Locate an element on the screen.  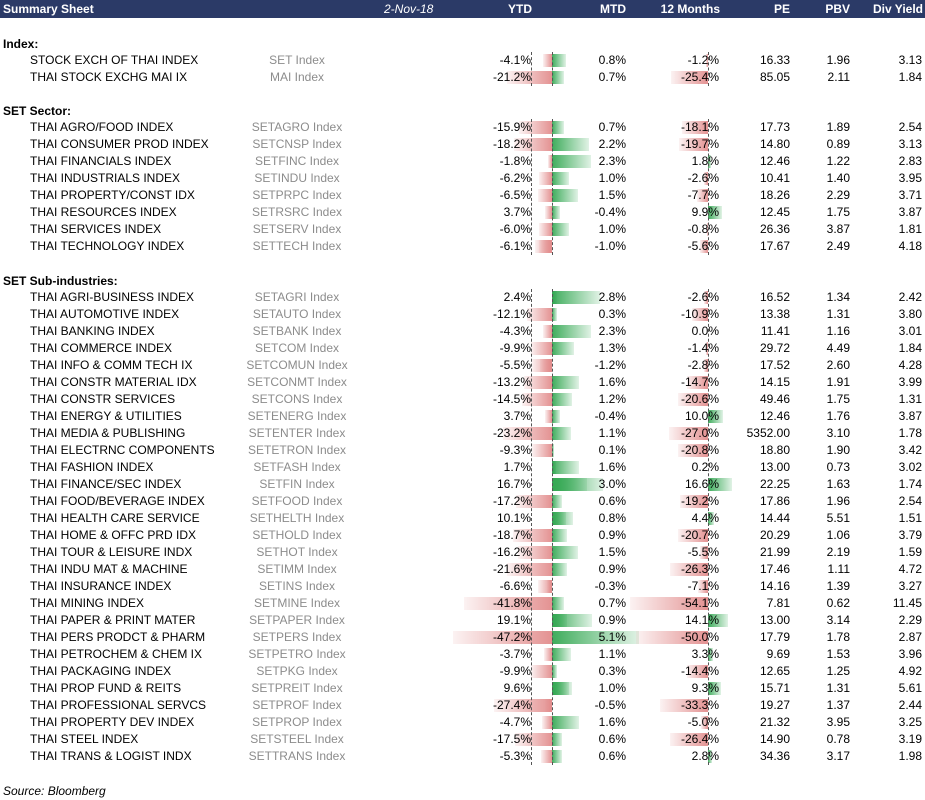
twelve-month-value: -0.8% is located at coordinates (703, 229).